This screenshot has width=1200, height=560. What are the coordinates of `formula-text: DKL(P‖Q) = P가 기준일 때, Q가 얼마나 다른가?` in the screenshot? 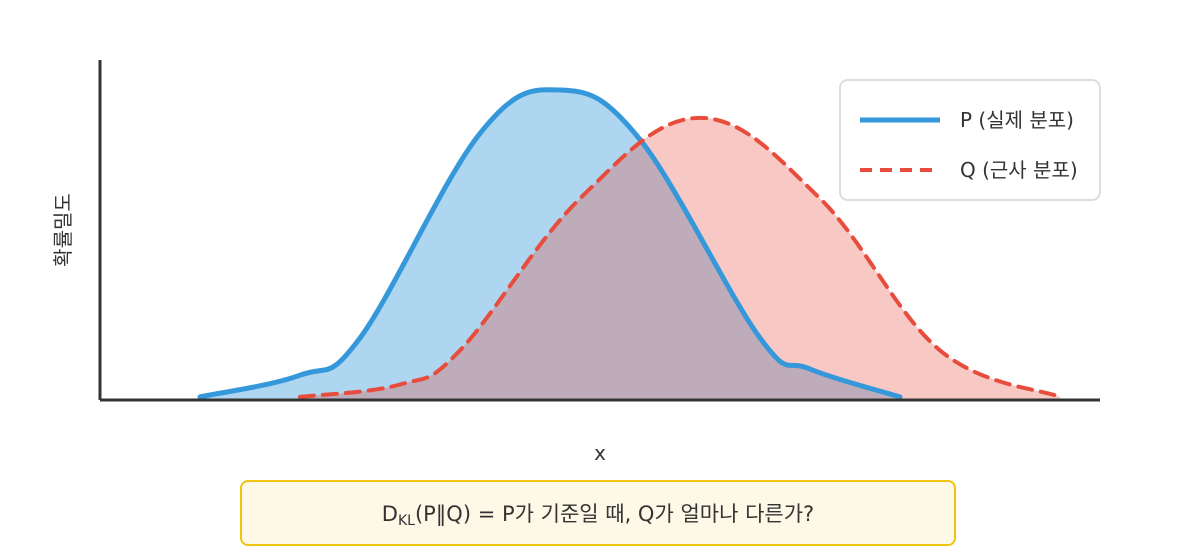 It's located at (598, 513).